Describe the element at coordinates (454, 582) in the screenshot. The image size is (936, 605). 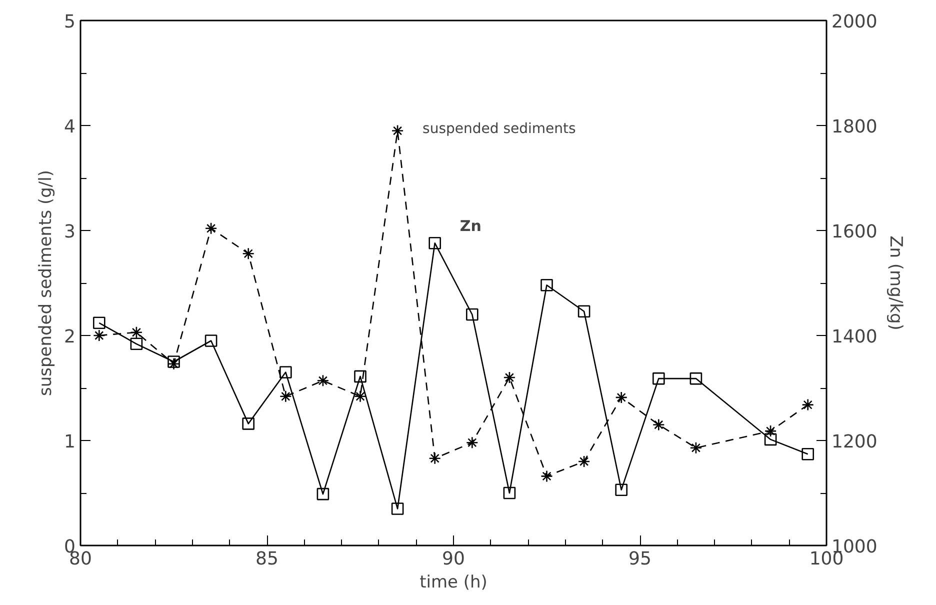
I see `x-axis-title: time (h)` at that location.